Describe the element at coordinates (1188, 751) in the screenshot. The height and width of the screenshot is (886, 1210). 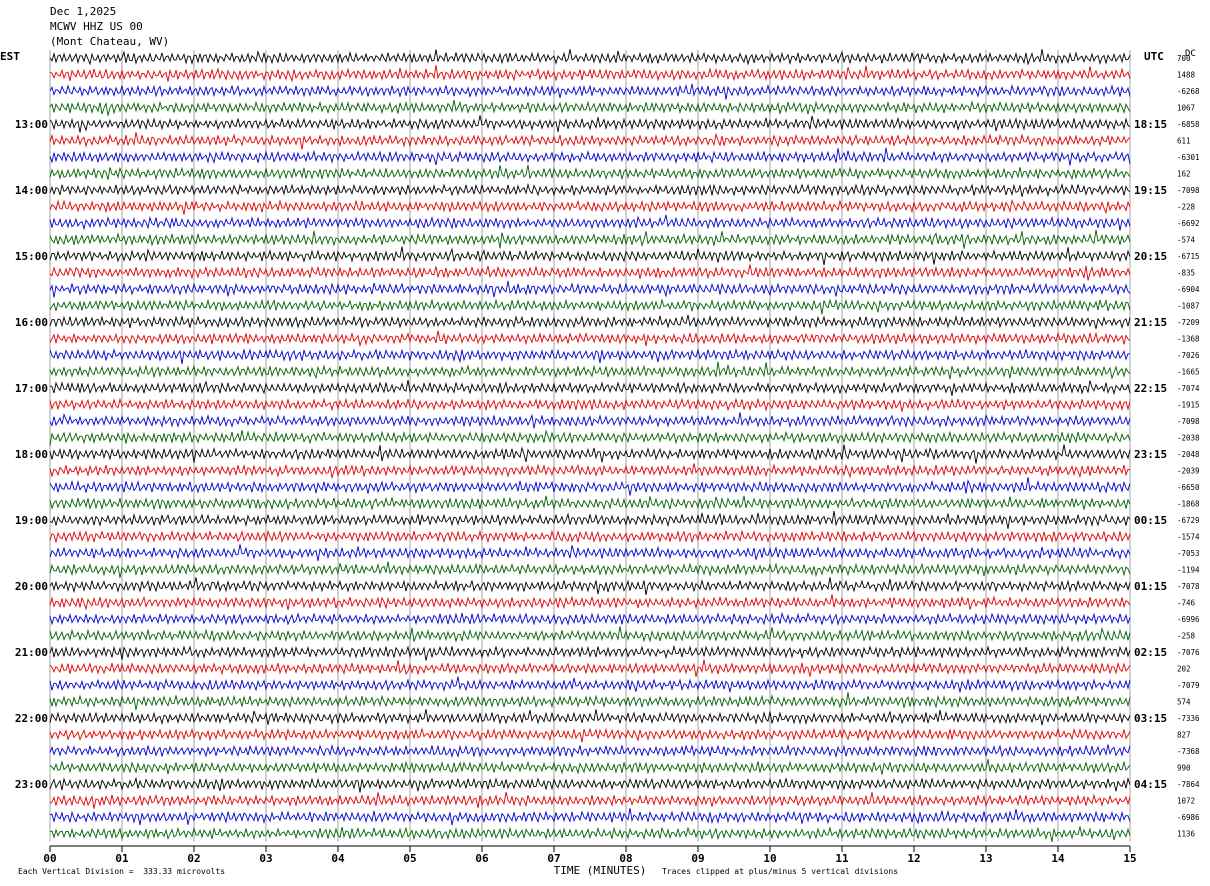
I see `dc-offset-label: -7368` at that location.